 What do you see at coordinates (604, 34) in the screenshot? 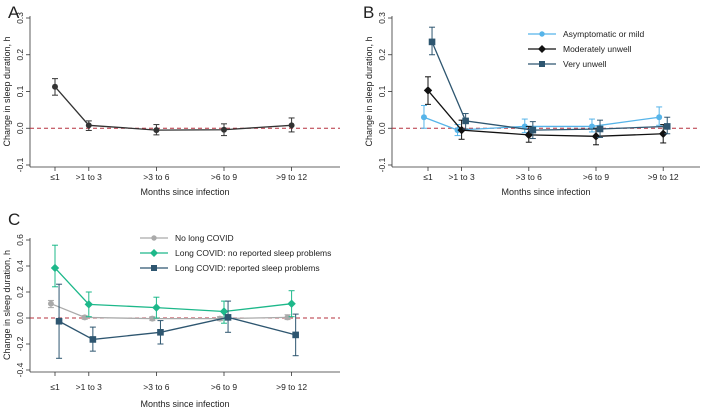
I see `legend-label: Asymptomatic or mild` at bounding box center [604, 34].